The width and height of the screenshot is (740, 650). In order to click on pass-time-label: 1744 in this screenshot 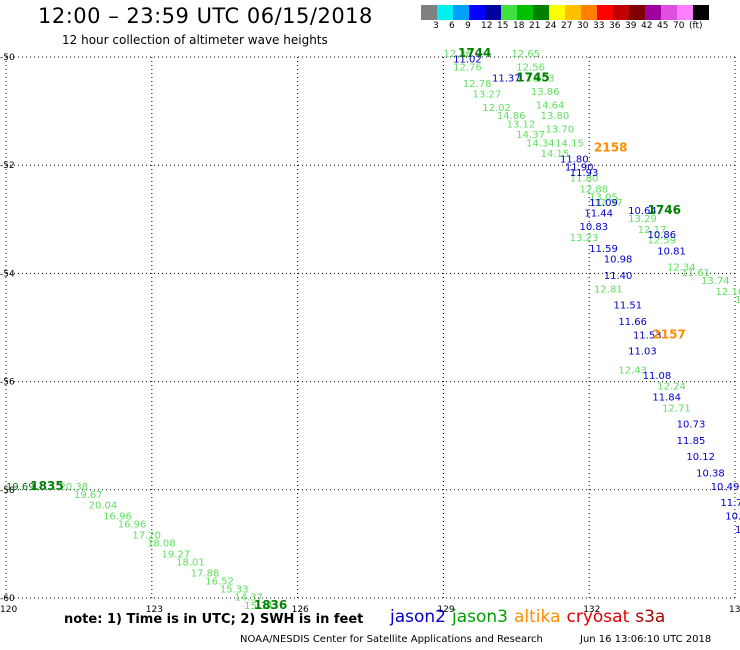, I will do `click(474, 53)`.